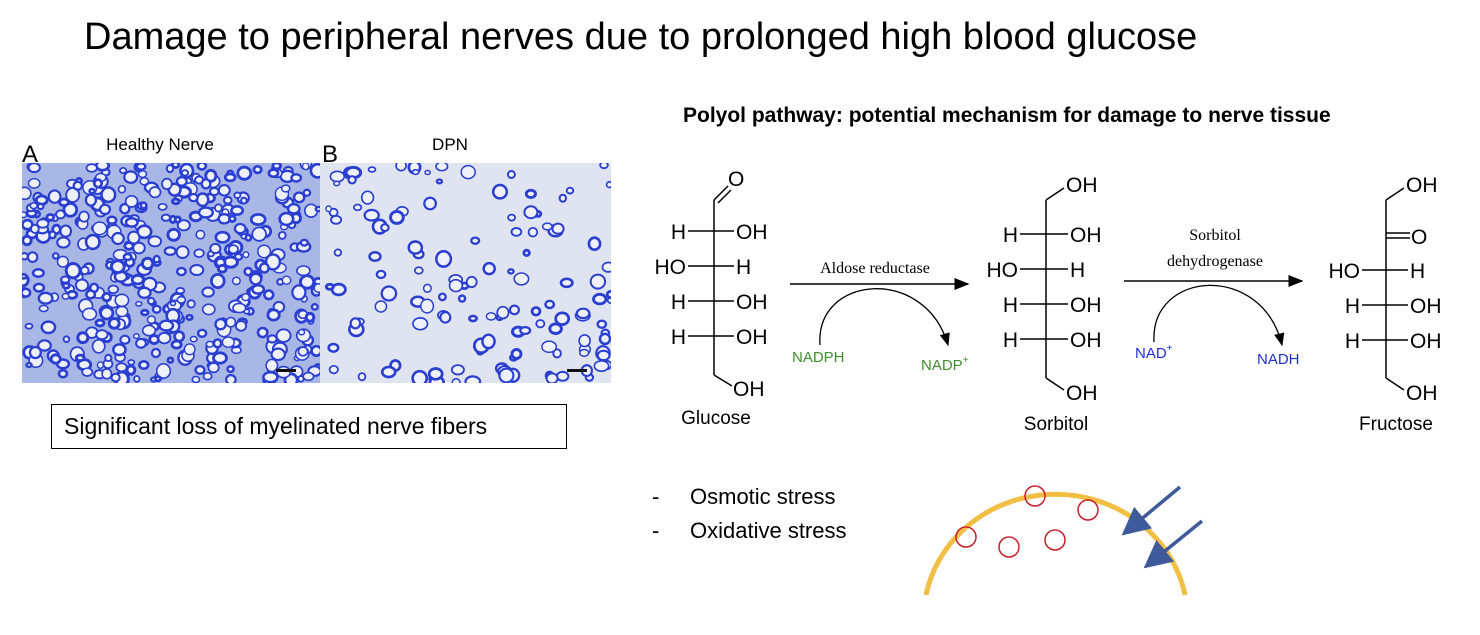 This screenshot has height=635, width=1480. What do you see at coordinates (768, 530) in the screenshot?
I see `effect-oxidative: Oxidative stress` at bounding box center [768, 530].